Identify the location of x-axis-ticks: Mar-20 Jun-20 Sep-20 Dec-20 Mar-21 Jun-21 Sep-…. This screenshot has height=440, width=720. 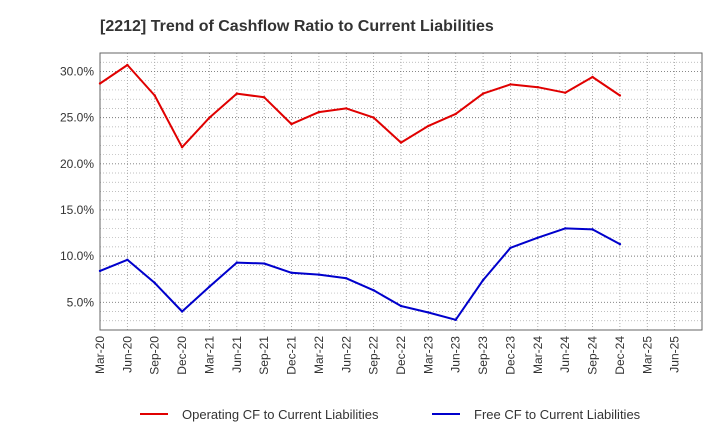
(387, 355).